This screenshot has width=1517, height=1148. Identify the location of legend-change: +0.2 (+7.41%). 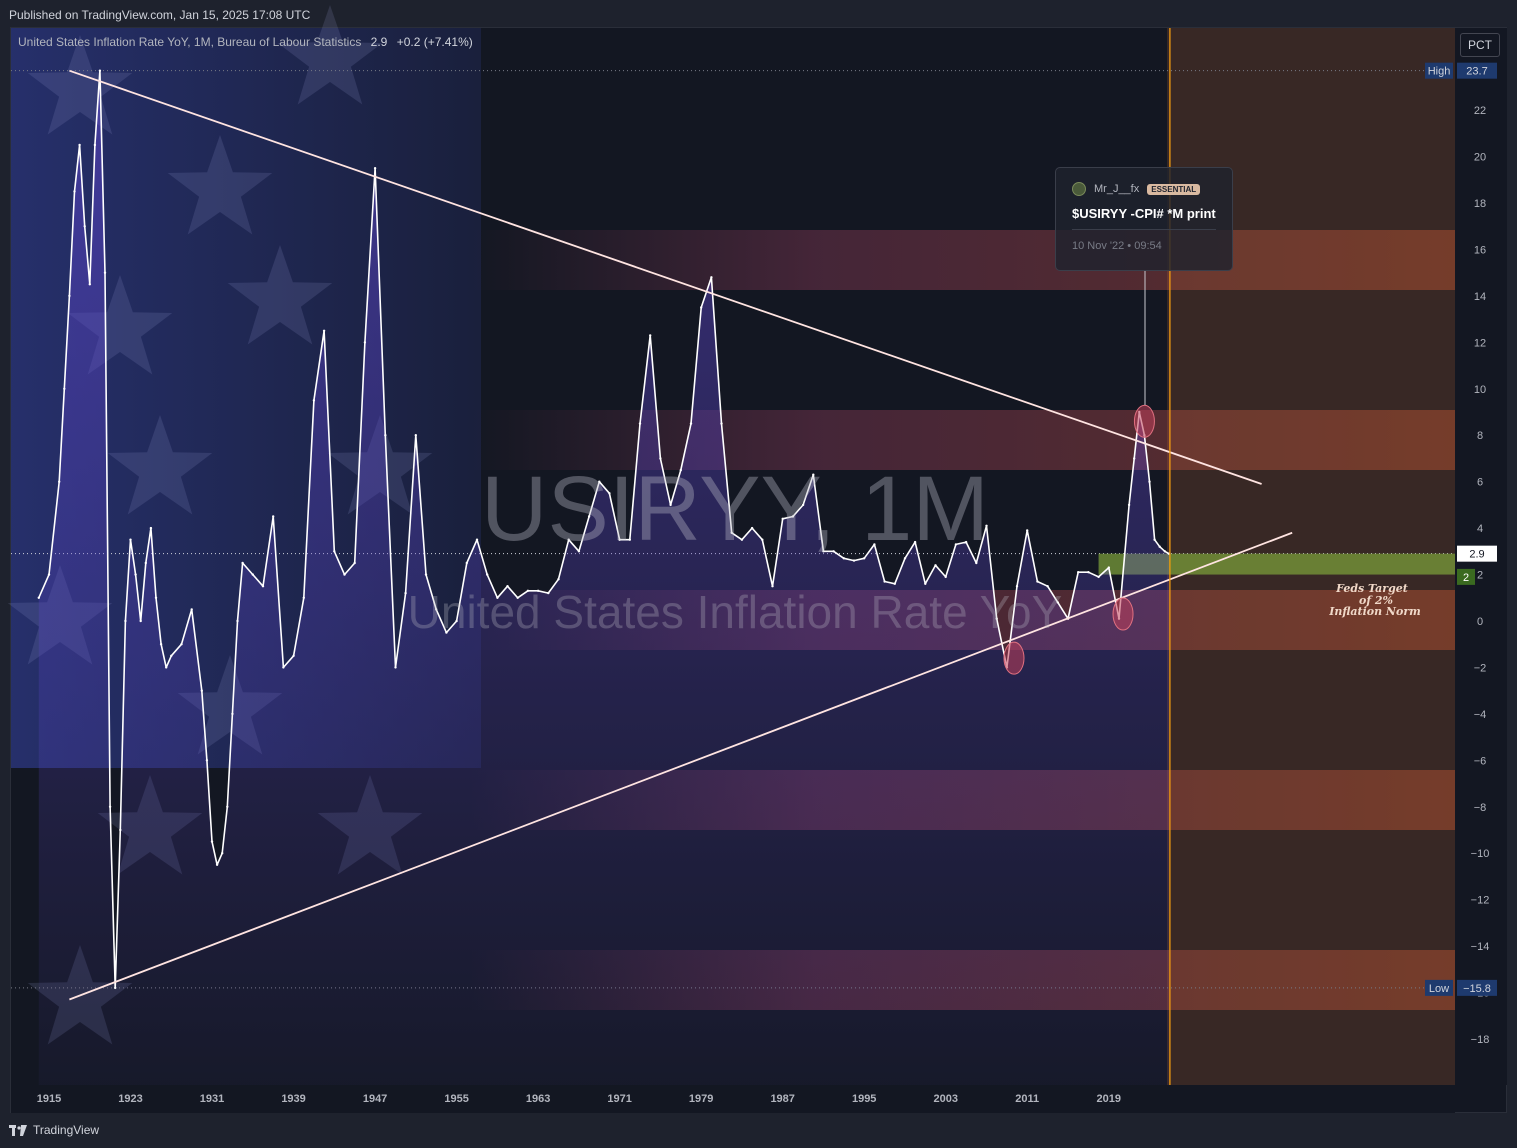
(434, 42).